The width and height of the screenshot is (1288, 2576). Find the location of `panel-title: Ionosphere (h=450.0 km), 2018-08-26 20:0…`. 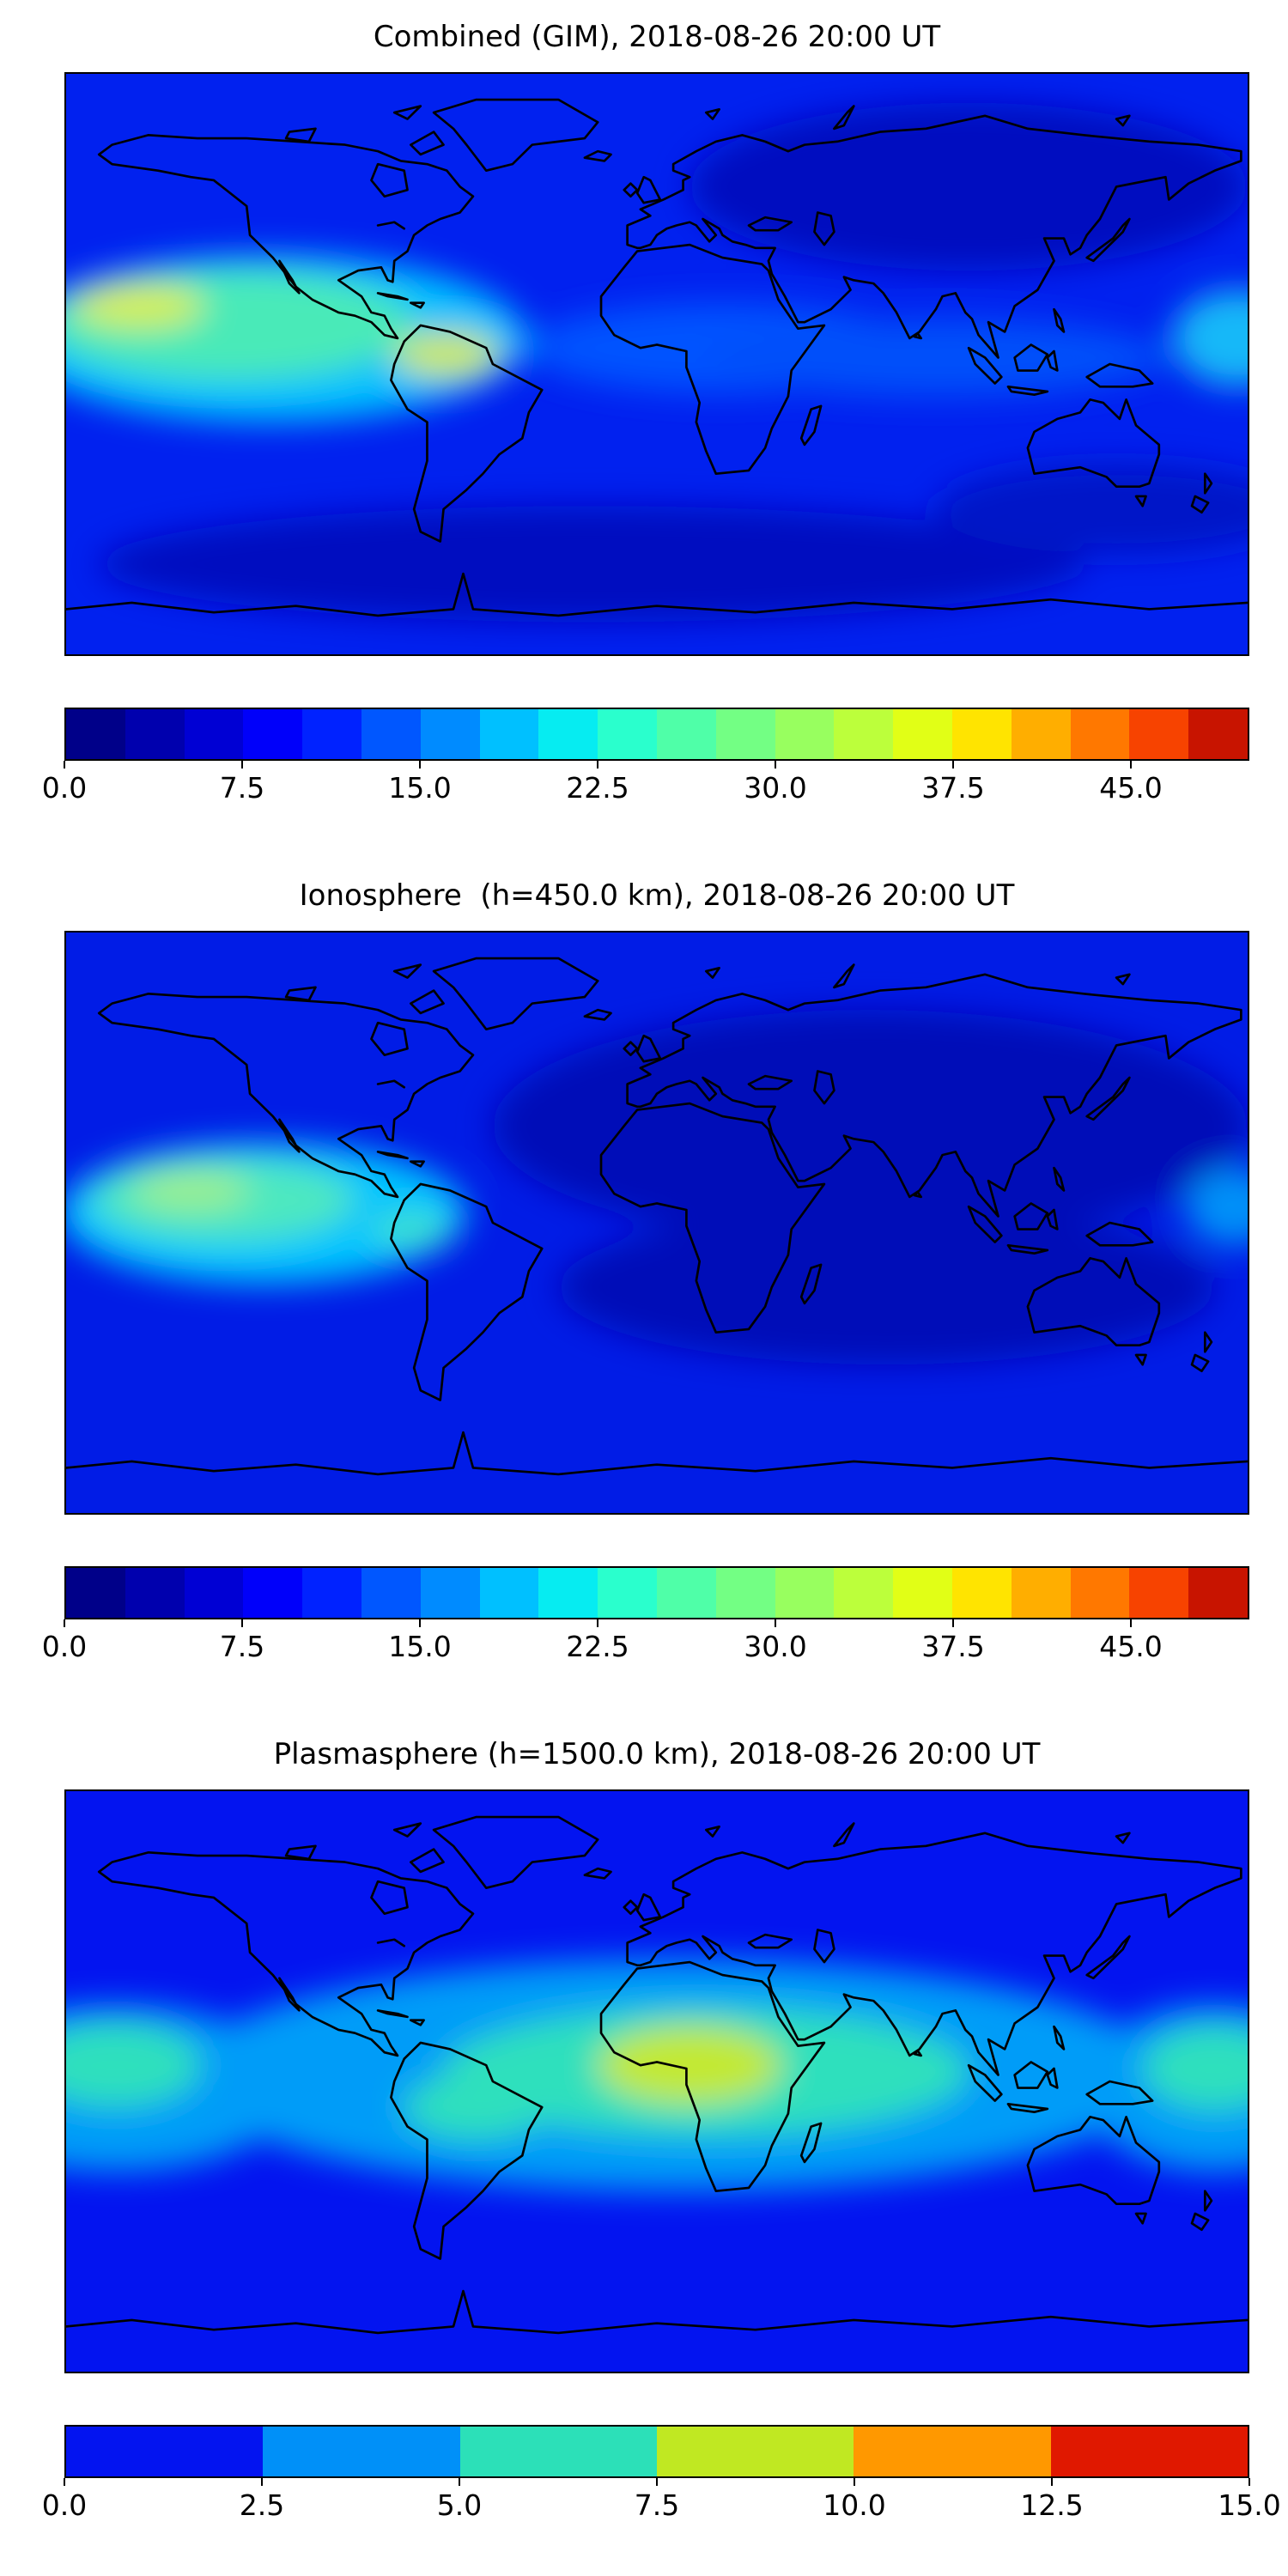

panel-title: Ionosphere (h=450.0 km), 2018-08-26 20:0… is located at coordinates (657, 896).